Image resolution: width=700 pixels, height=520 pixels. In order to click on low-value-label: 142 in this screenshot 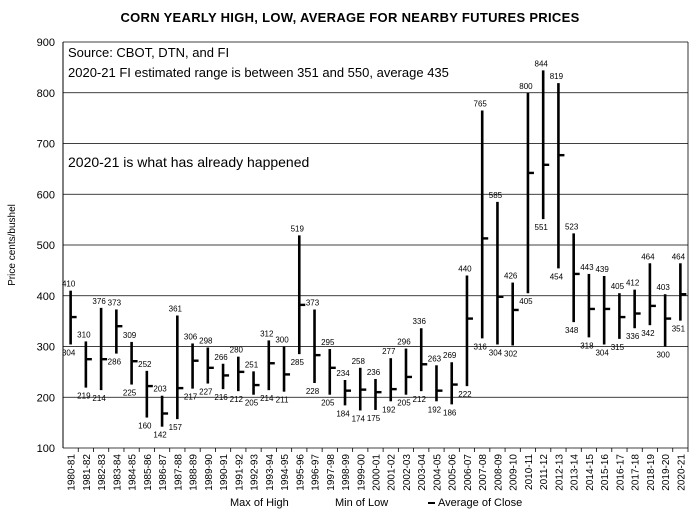, I will do `click(160, 435)`.